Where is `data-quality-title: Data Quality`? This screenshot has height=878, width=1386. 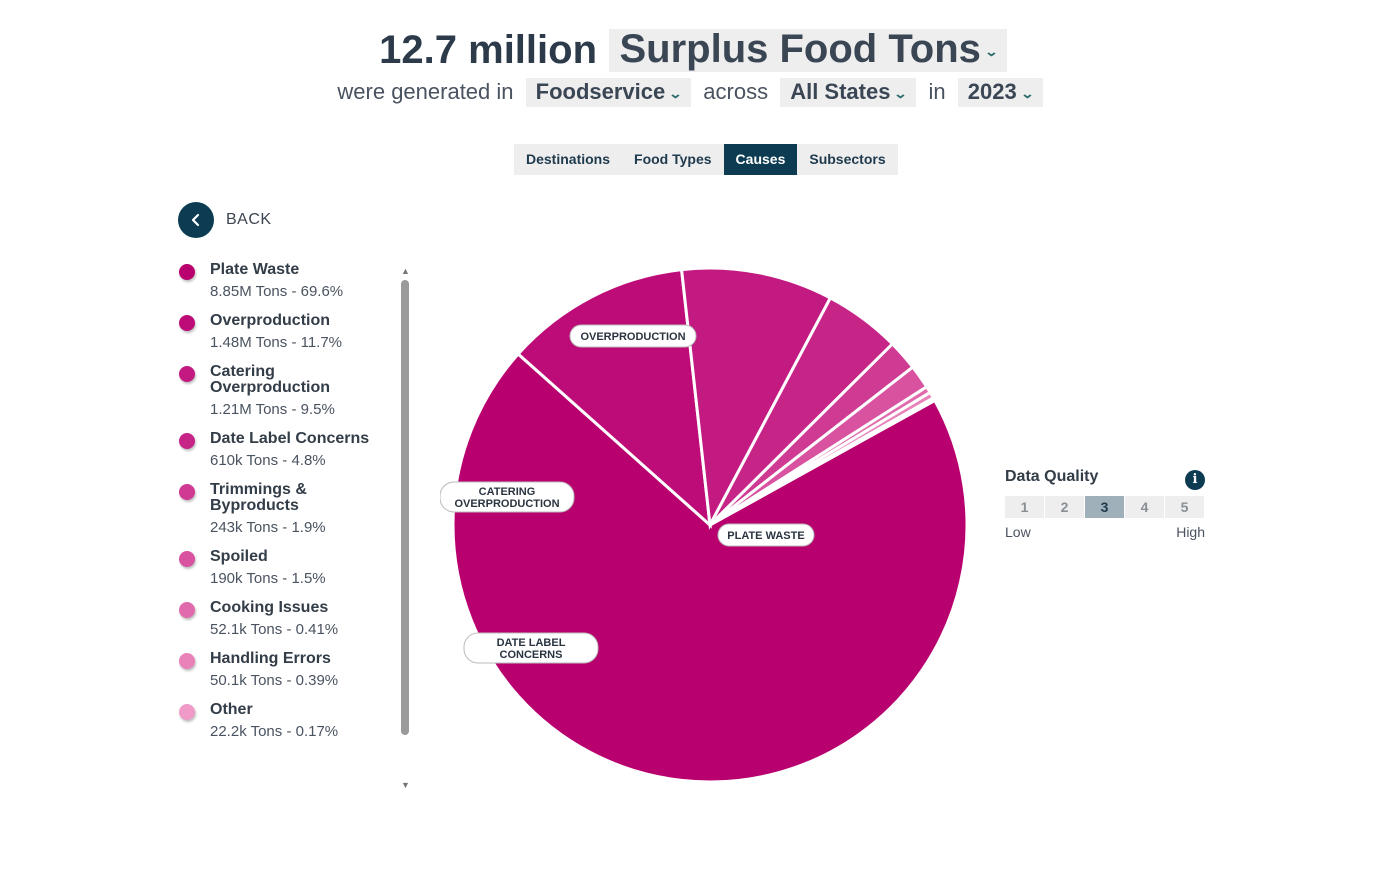
data-quality-title: Data Quality is located at coordinates (1052, 476).